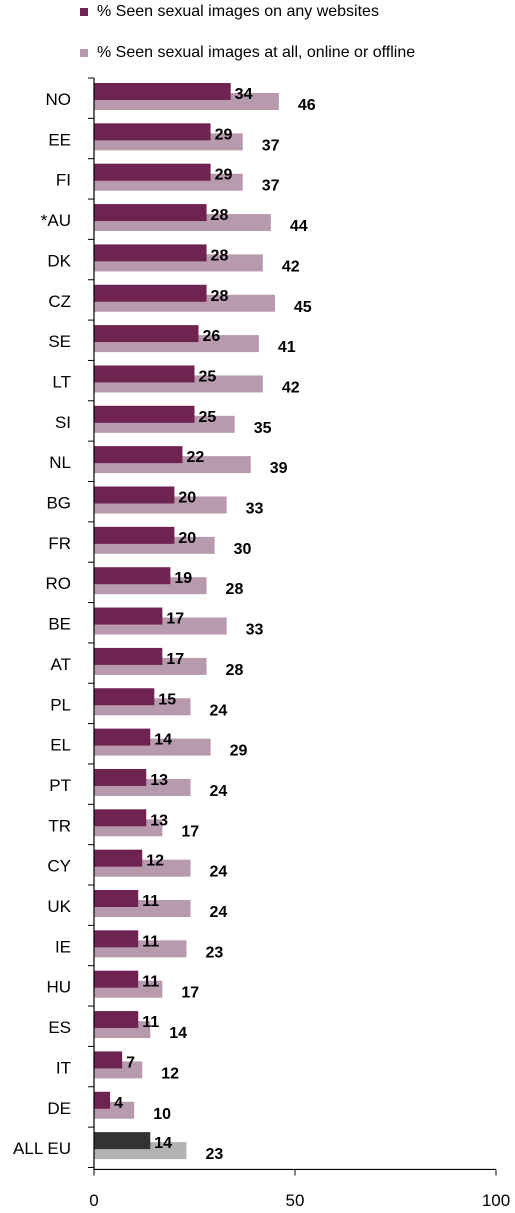 This screenshot has height=1213, width=515. What do you see at coordinates (84, 12) in the screenshot?
I see `legend-swatch-websites` at bounding box center [84, 12].